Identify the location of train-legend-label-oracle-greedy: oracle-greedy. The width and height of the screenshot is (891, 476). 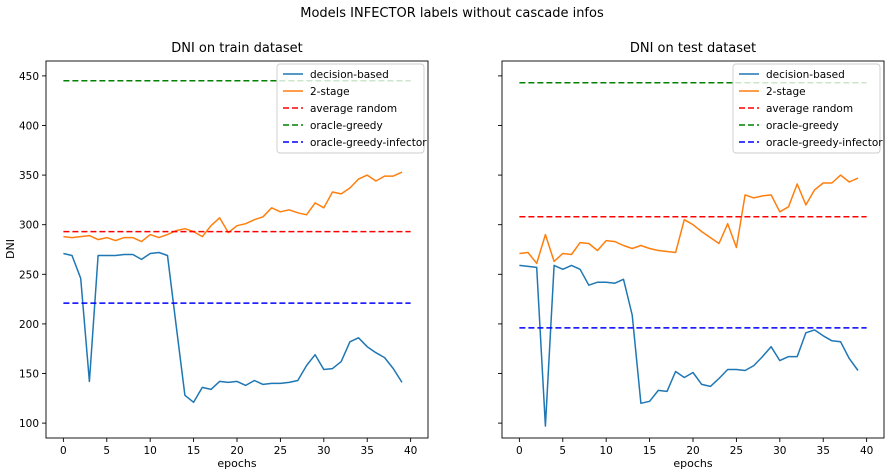
(346, 126).